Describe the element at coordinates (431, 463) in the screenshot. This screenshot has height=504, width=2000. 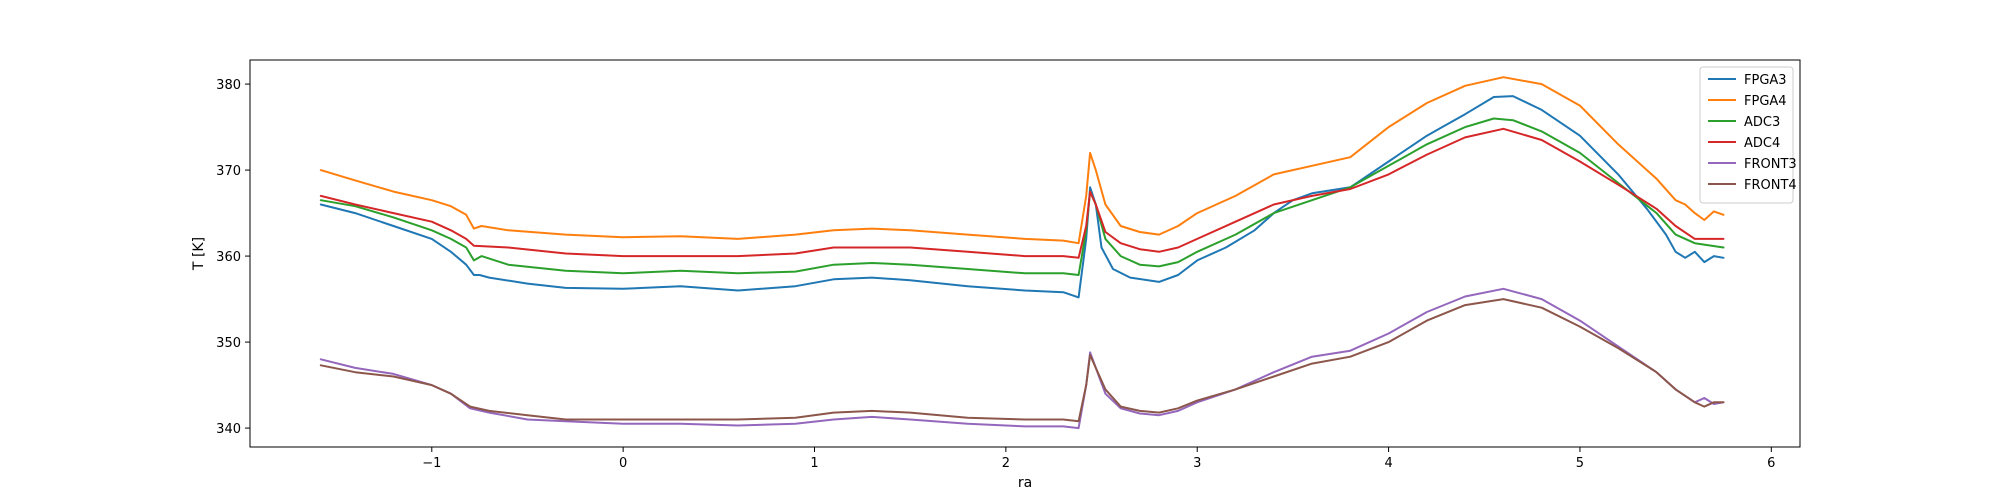
I see `x-tick-label: −1` at that location.